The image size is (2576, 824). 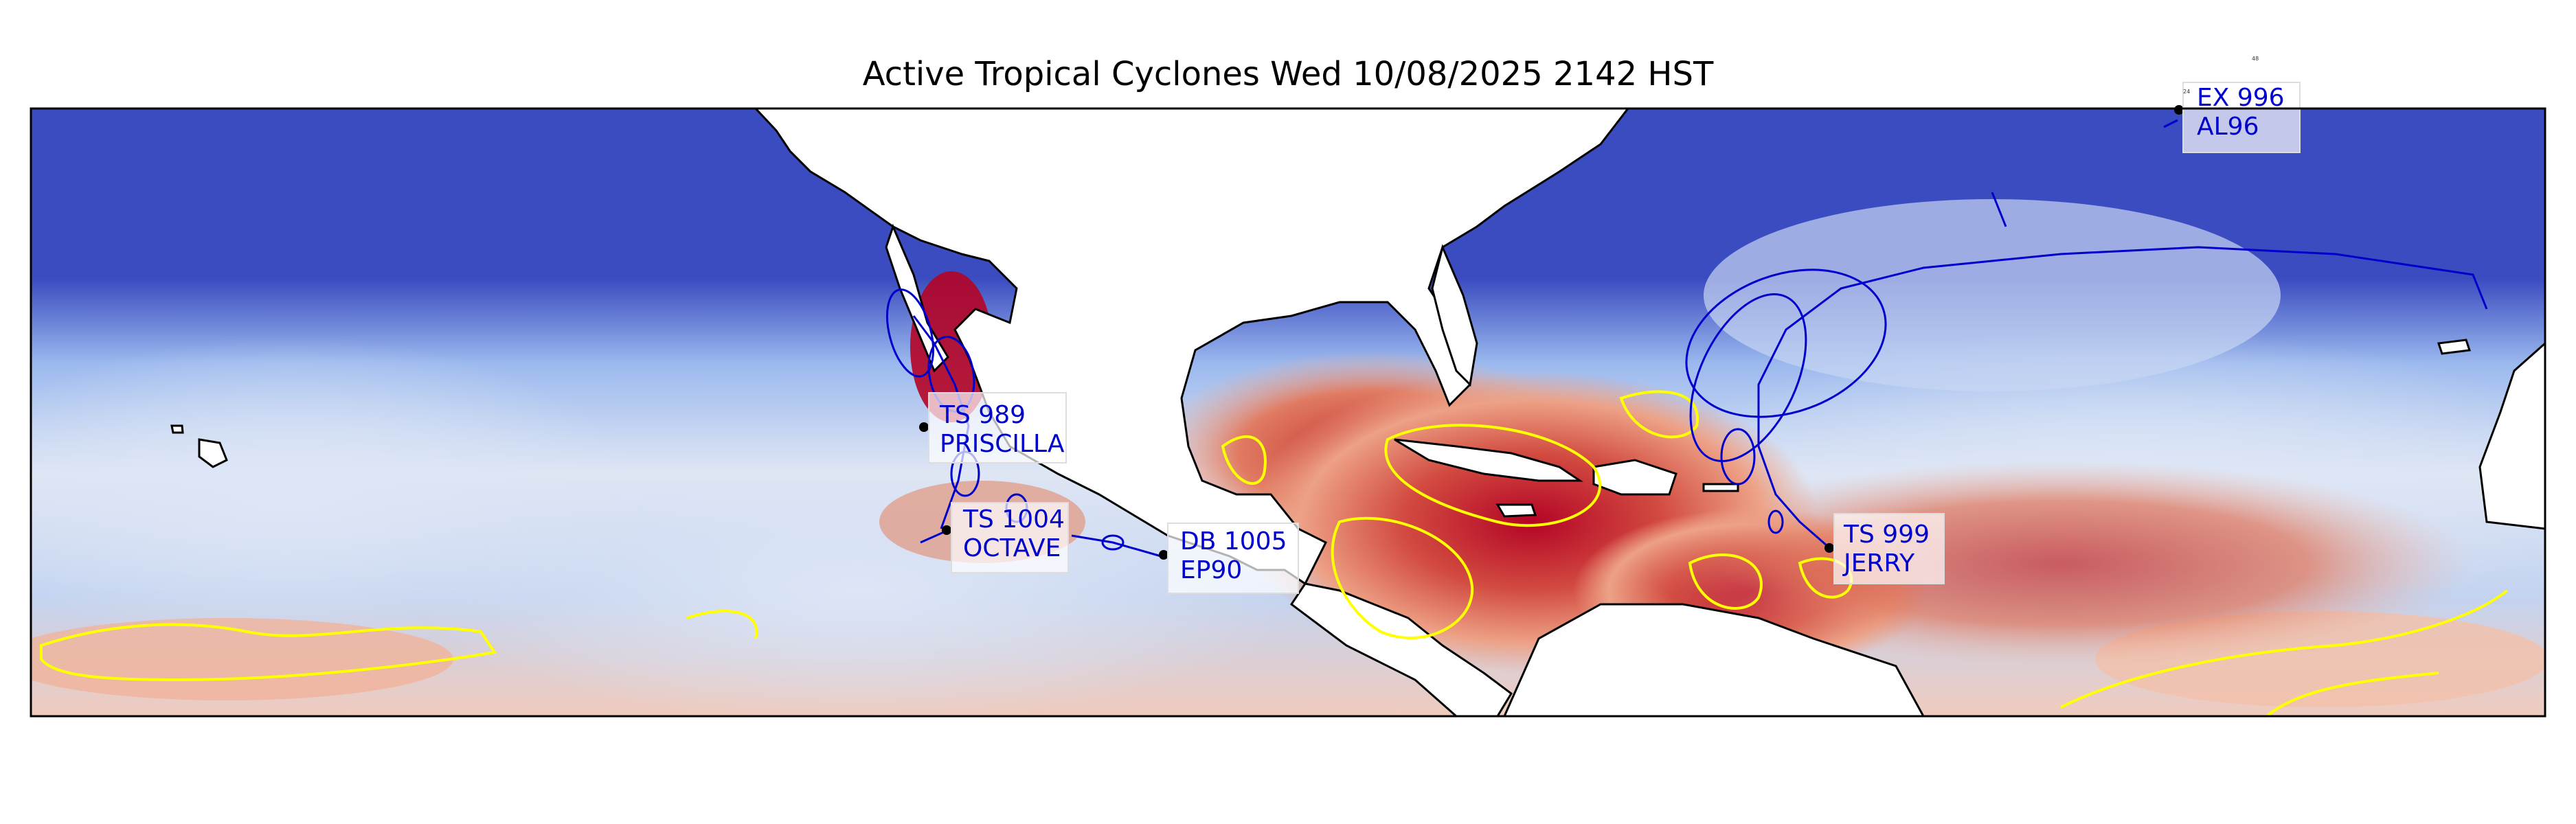 I want to click on storm-label-line1: DB 1005, so click(x=1233, y=541).